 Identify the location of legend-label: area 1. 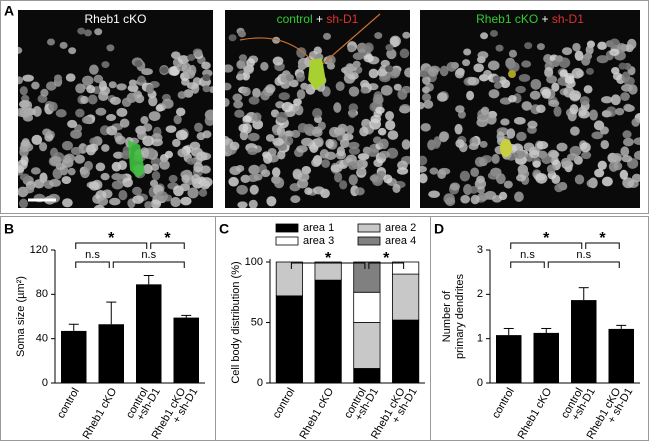
(318, 228).